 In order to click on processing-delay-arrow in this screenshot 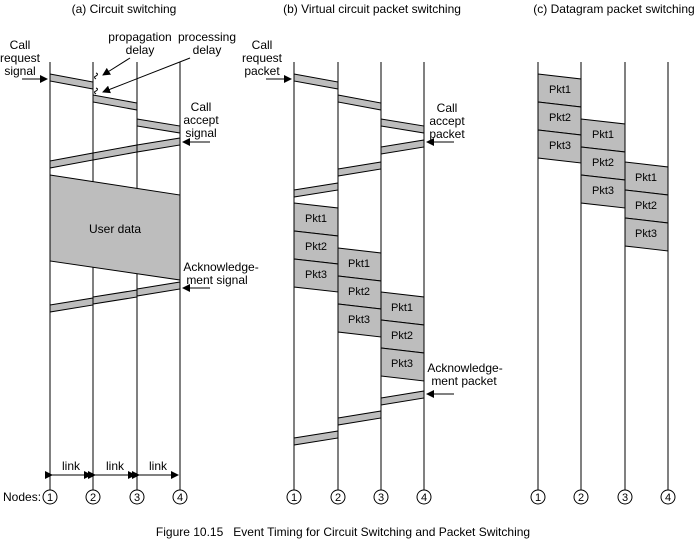, I will do `click(146, 75)`.